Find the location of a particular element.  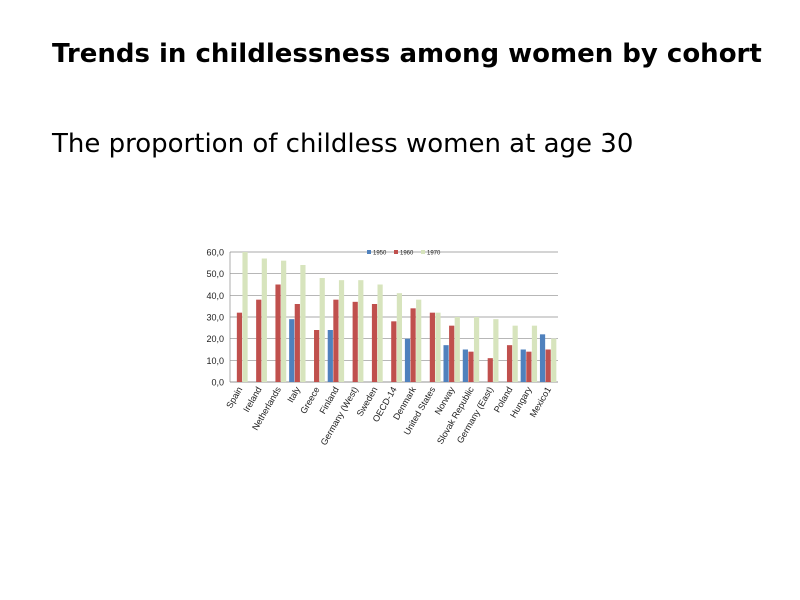

y-tick-label: 20,0 is located at coordinates (215, 339).